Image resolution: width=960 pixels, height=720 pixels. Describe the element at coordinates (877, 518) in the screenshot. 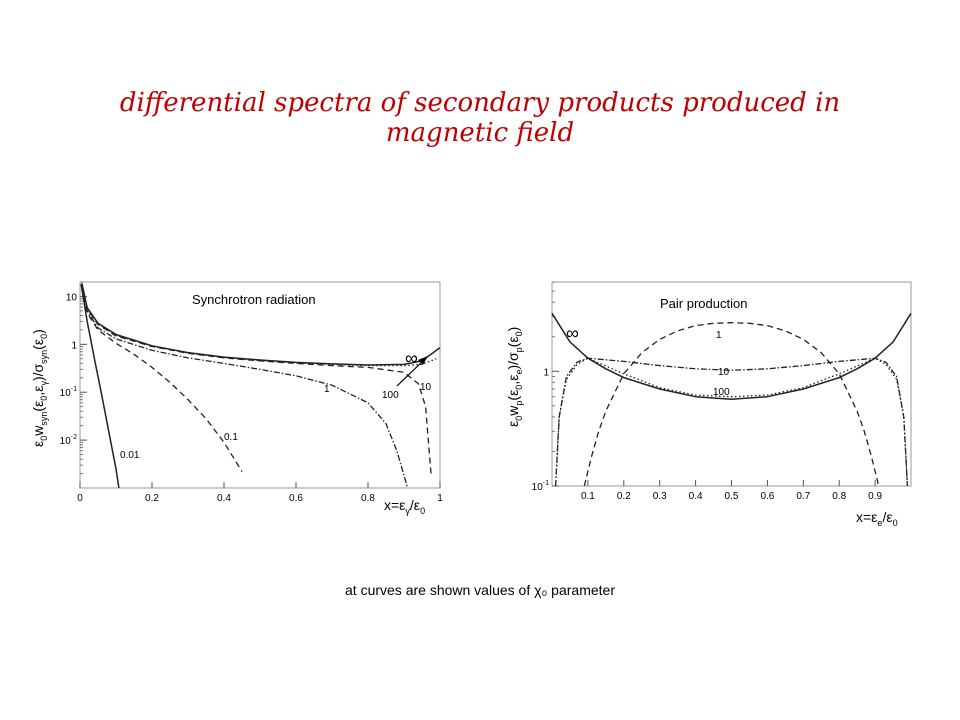

I see `x-axis-label: x=εe/ε0` at that location.